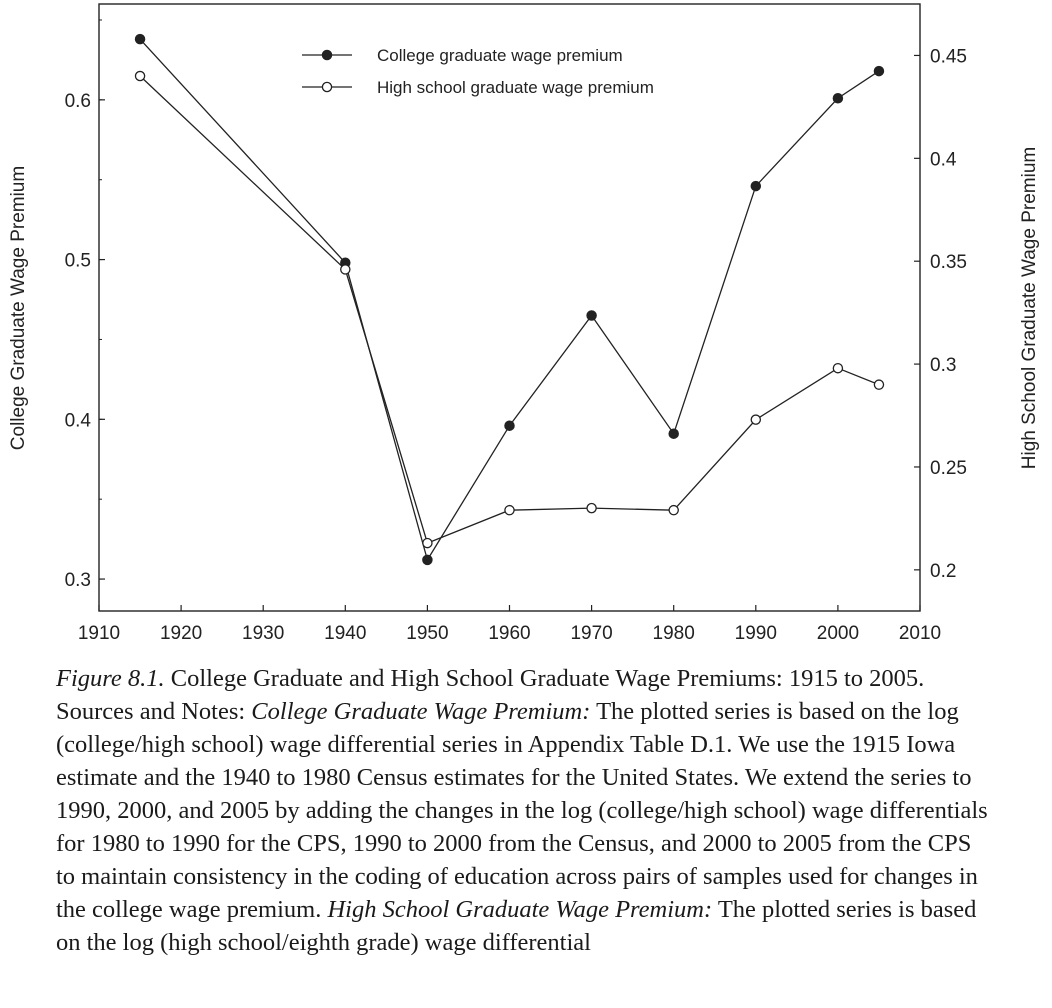 This screenshot has height=1008, width=1052. I want to click on series-2-point-1990, so click(756, 419).